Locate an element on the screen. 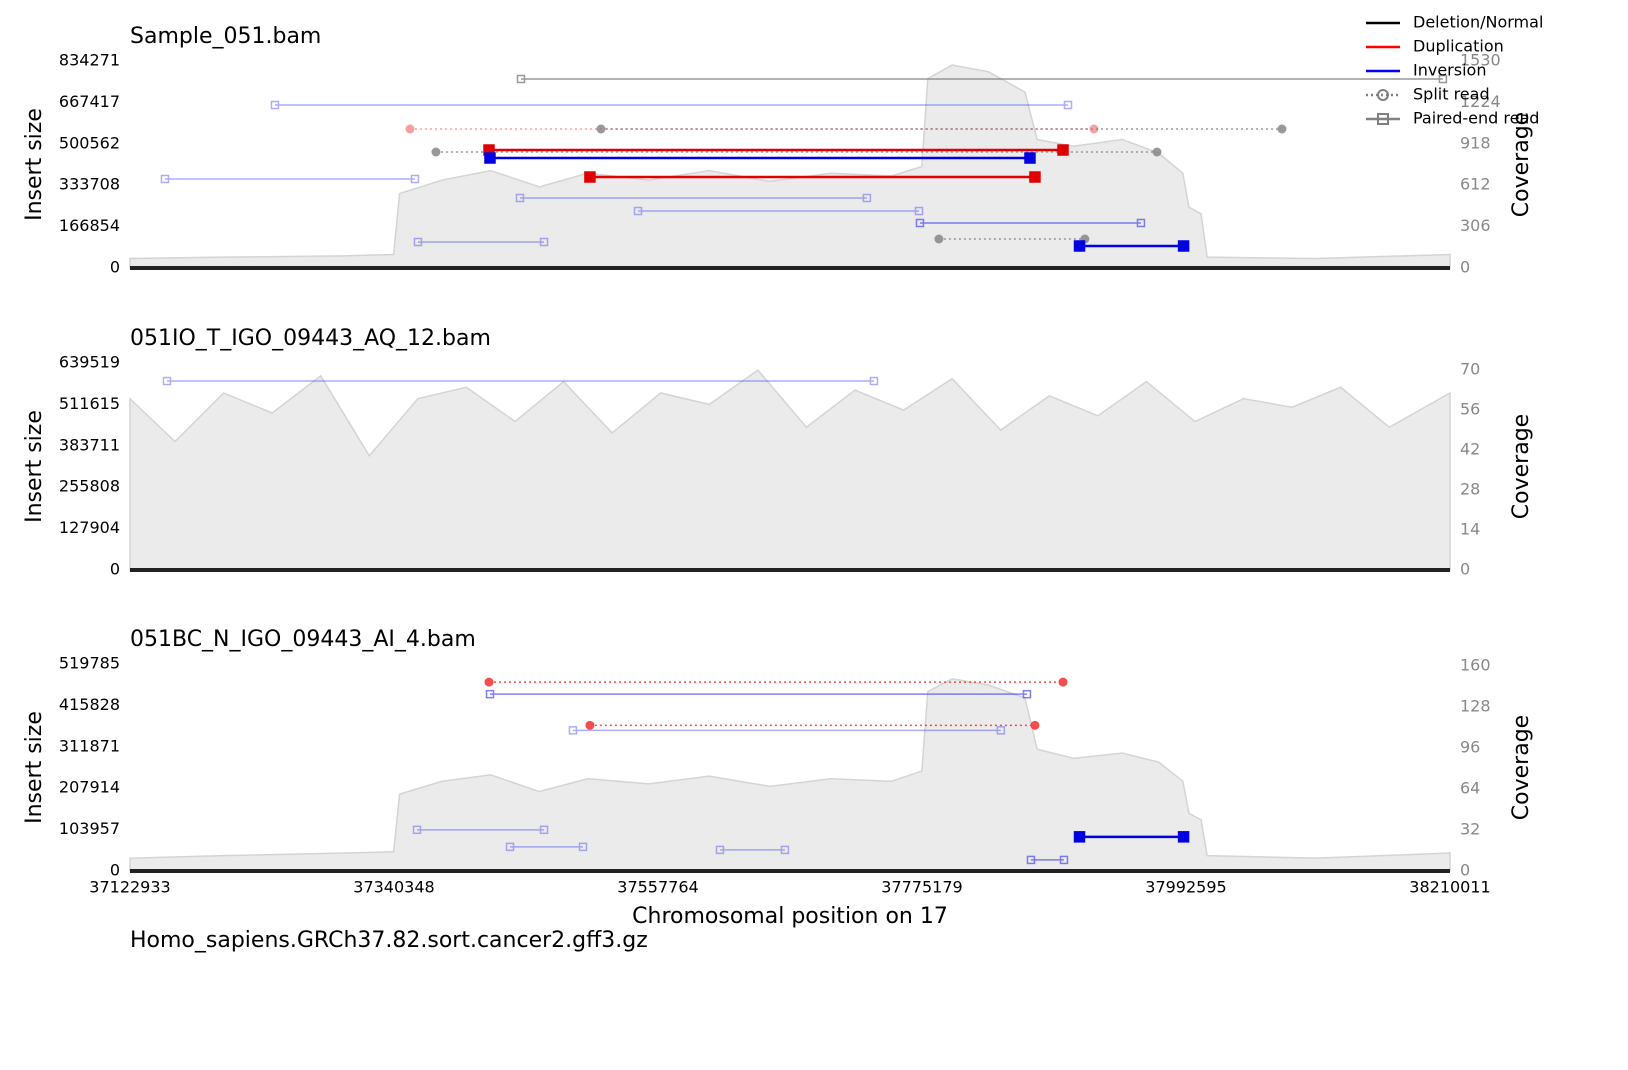  x-tick-label: 37775179 is located at coordinates (921, 887).